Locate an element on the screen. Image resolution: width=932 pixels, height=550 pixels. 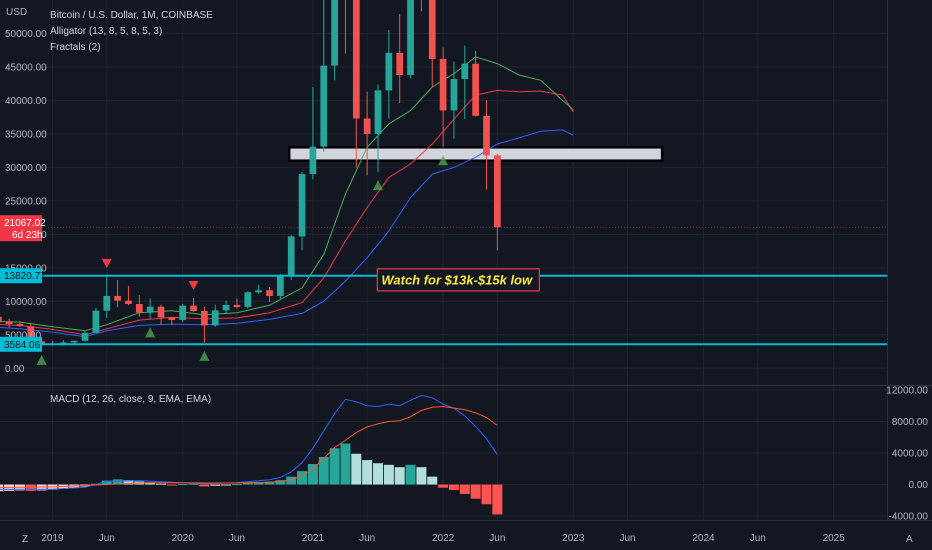
macd-legend: MACD (12, 26, close, 9, EMA, EMA) is located at coordinates (130, 399).